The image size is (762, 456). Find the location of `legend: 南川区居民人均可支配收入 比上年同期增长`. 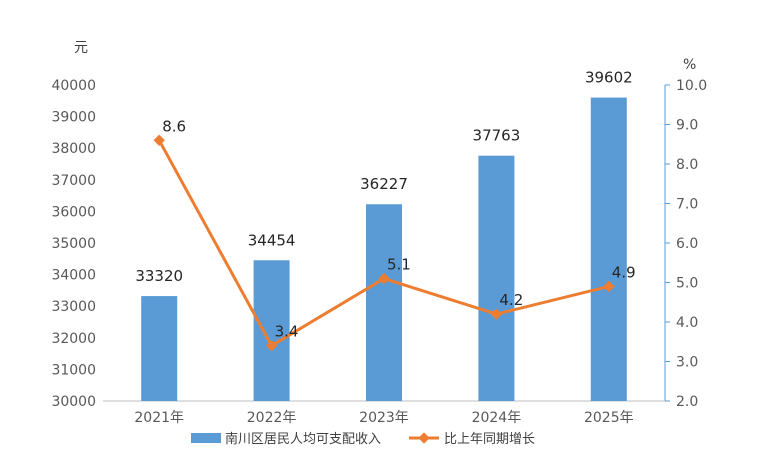

legend: 南川区居民人均可支配收入 比上年同期增长 is located at coordinates (363, 439).